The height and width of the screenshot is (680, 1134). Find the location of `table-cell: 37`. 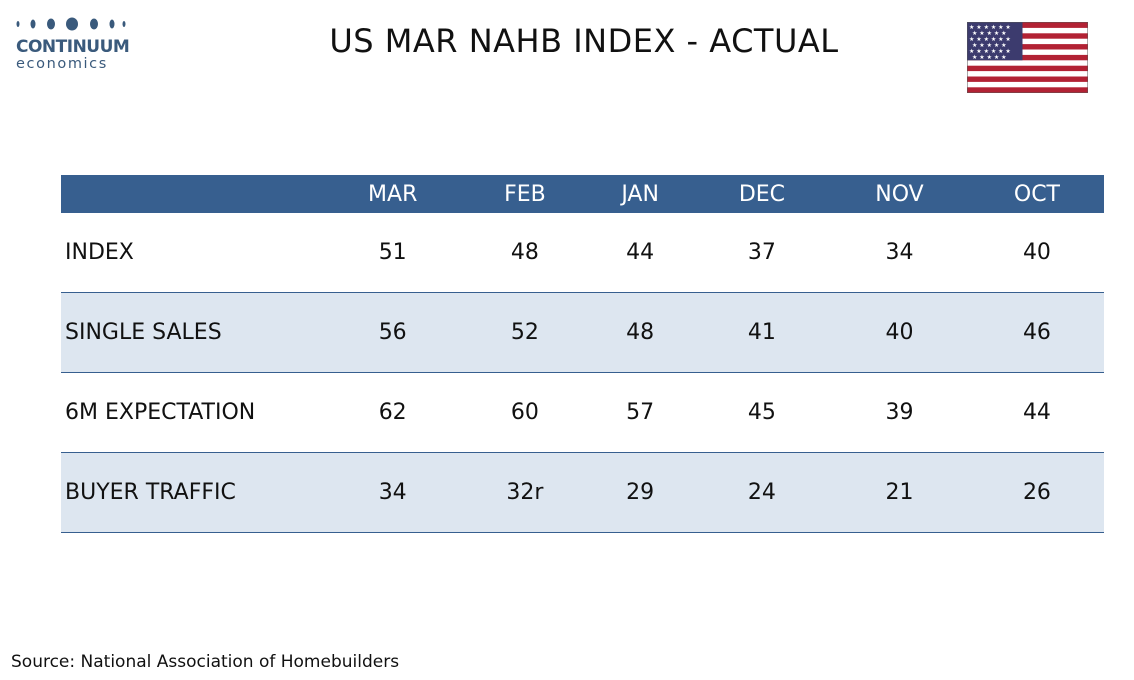

table-cell: 37 is located at coordinates (762, 253).